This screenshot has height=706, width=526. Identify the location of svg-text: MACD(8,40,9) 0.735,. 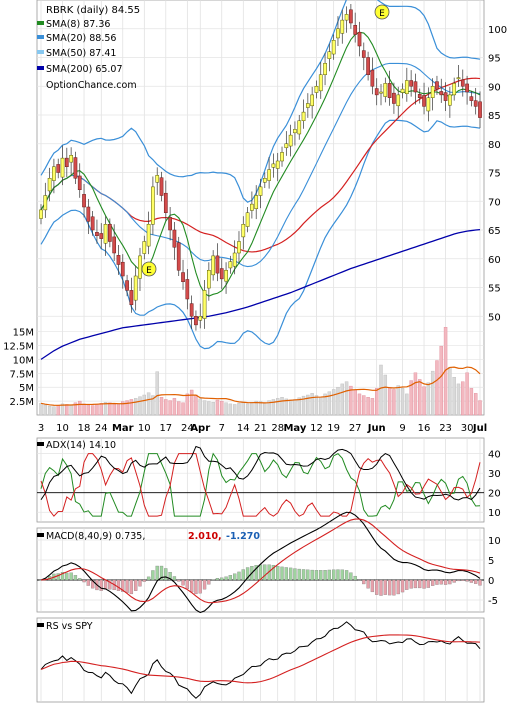
(95, 536).